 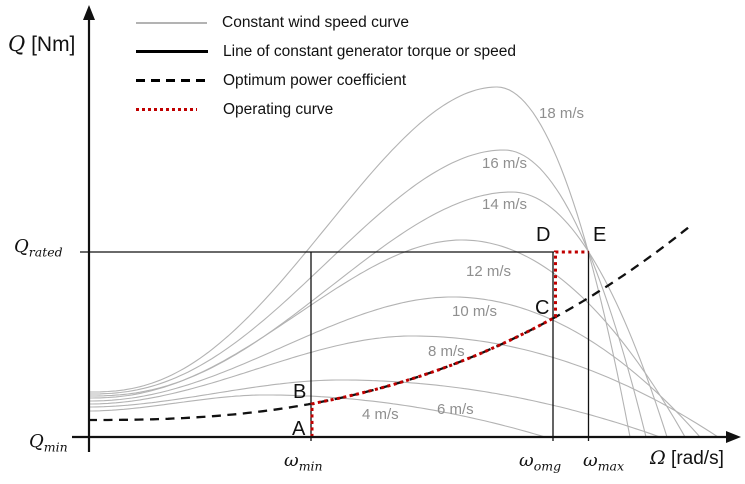 What do you see at coordinates (171, 22) in the screenshot?
I see `gray-line-swatch-icon` at bounding box center [171, 22].